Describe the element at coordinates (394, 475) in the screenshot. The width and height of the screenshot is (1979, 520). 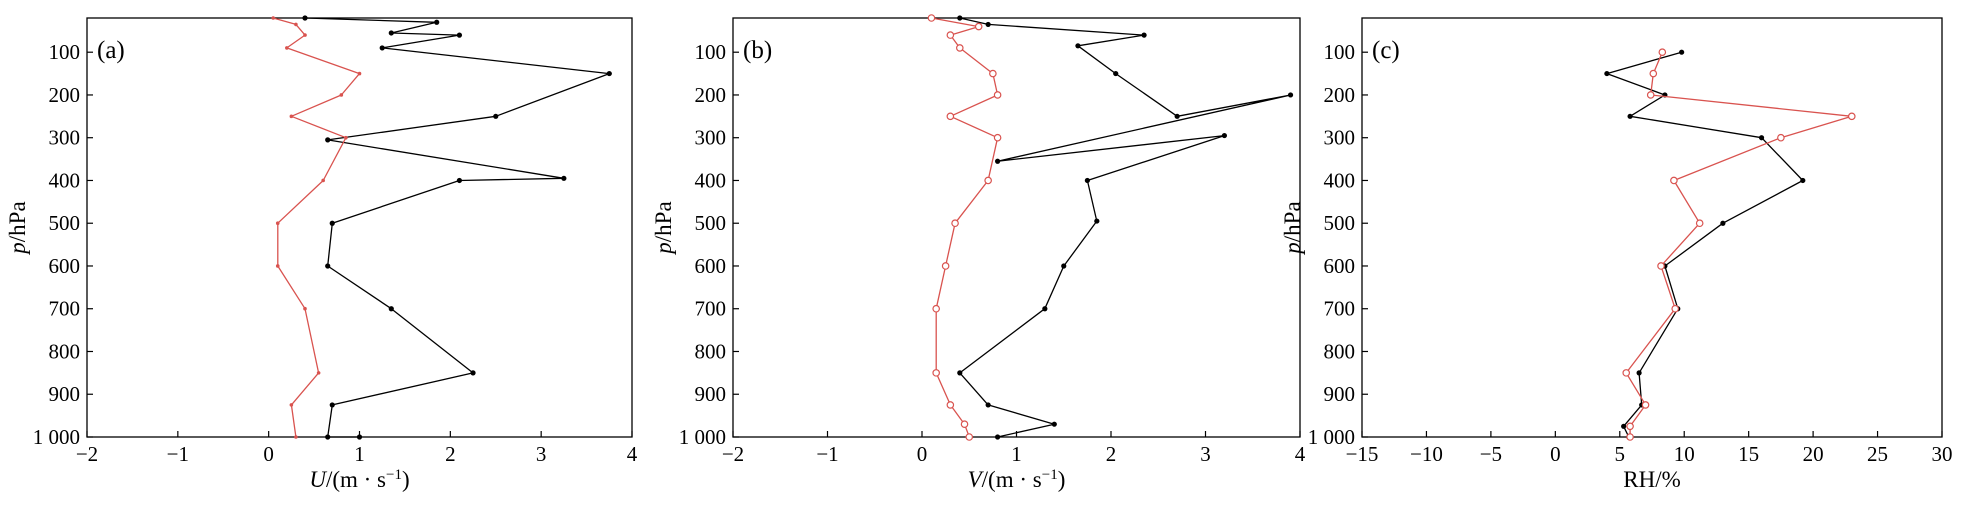
I see `chart-0-xlabel-exponent: −1` at that location.